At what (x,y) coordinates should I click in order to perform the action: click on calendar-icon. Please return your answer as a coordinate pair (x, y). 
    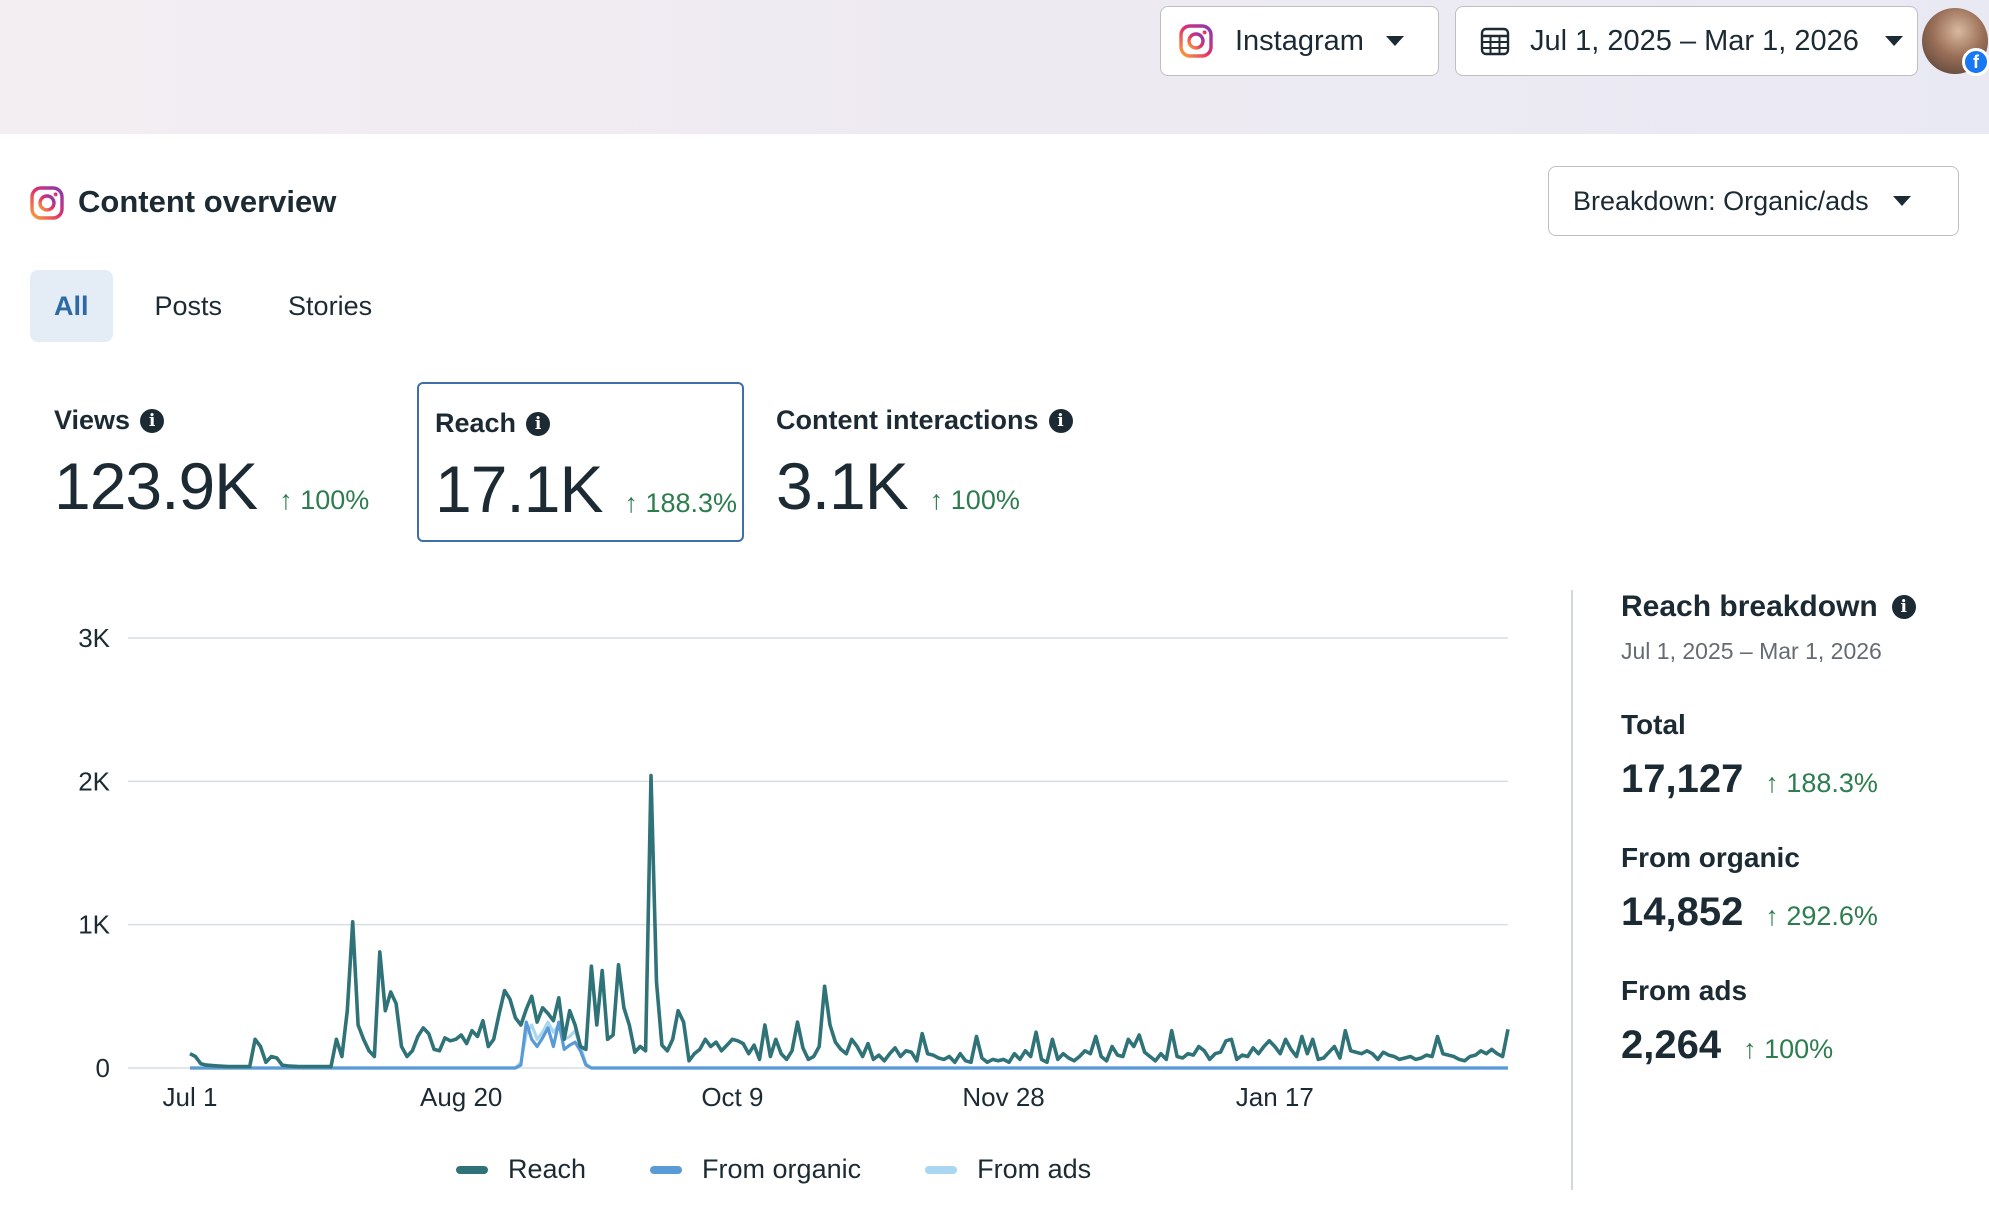
    Looking at the image, I should click on (1495, 41).